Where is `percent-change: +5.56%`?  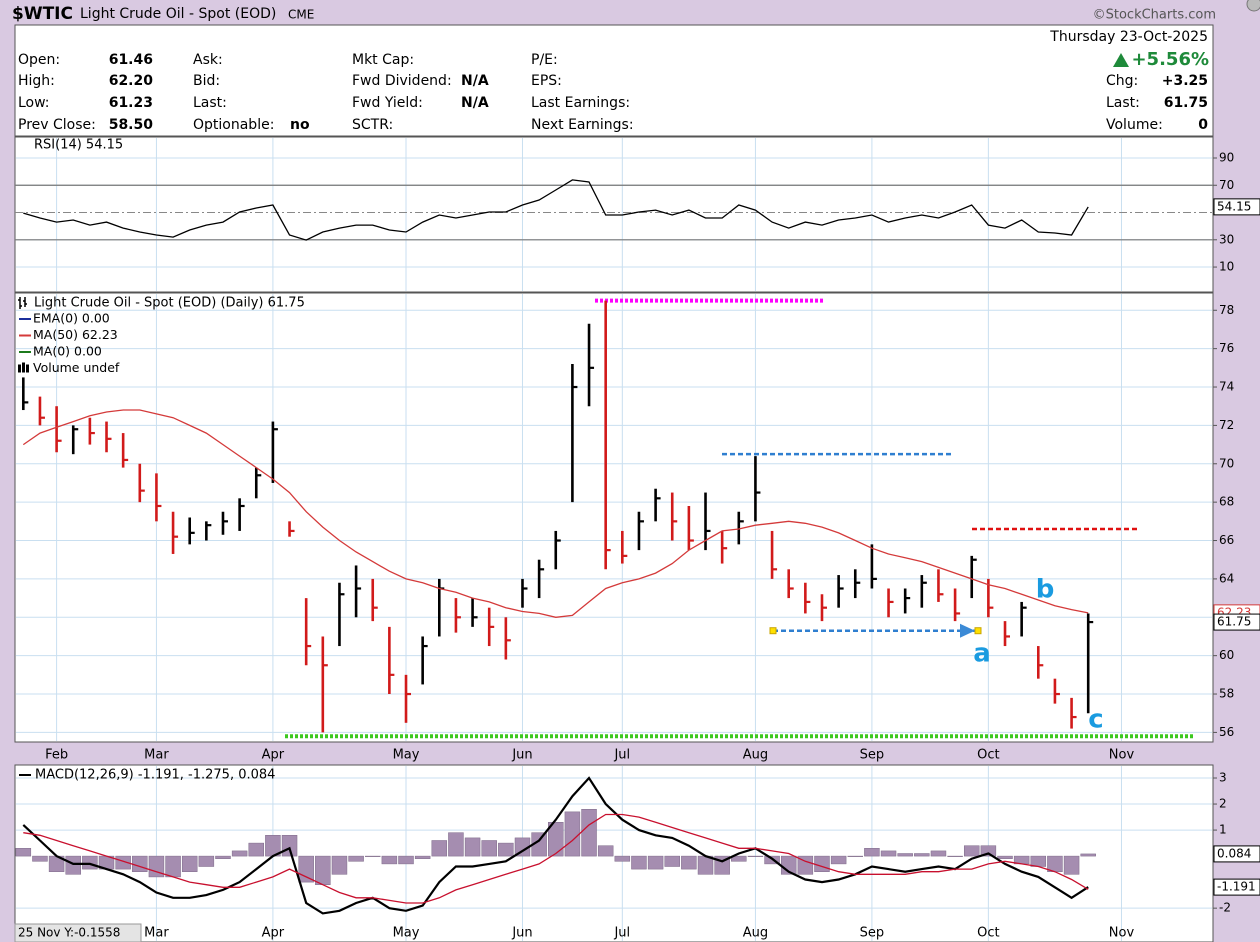
percent-change: +5.56% is located at coordinates (1170, 59).